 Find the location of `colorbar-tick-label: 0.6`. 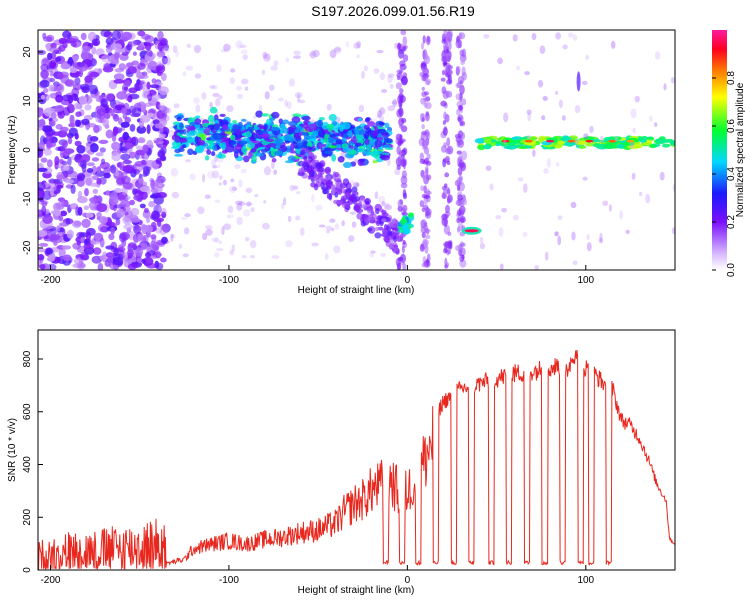

colorbar-tick-label: 0.6 is located at coordinates (731, 126).